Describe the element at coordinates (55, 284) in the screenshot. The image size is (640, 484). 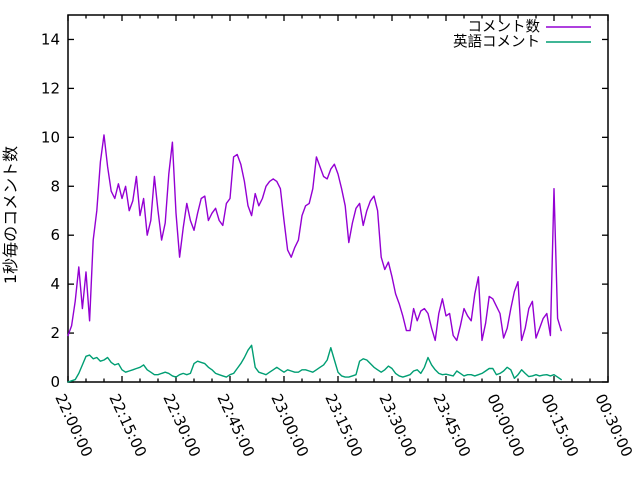
I see `y-tick-label: 4` at that location.